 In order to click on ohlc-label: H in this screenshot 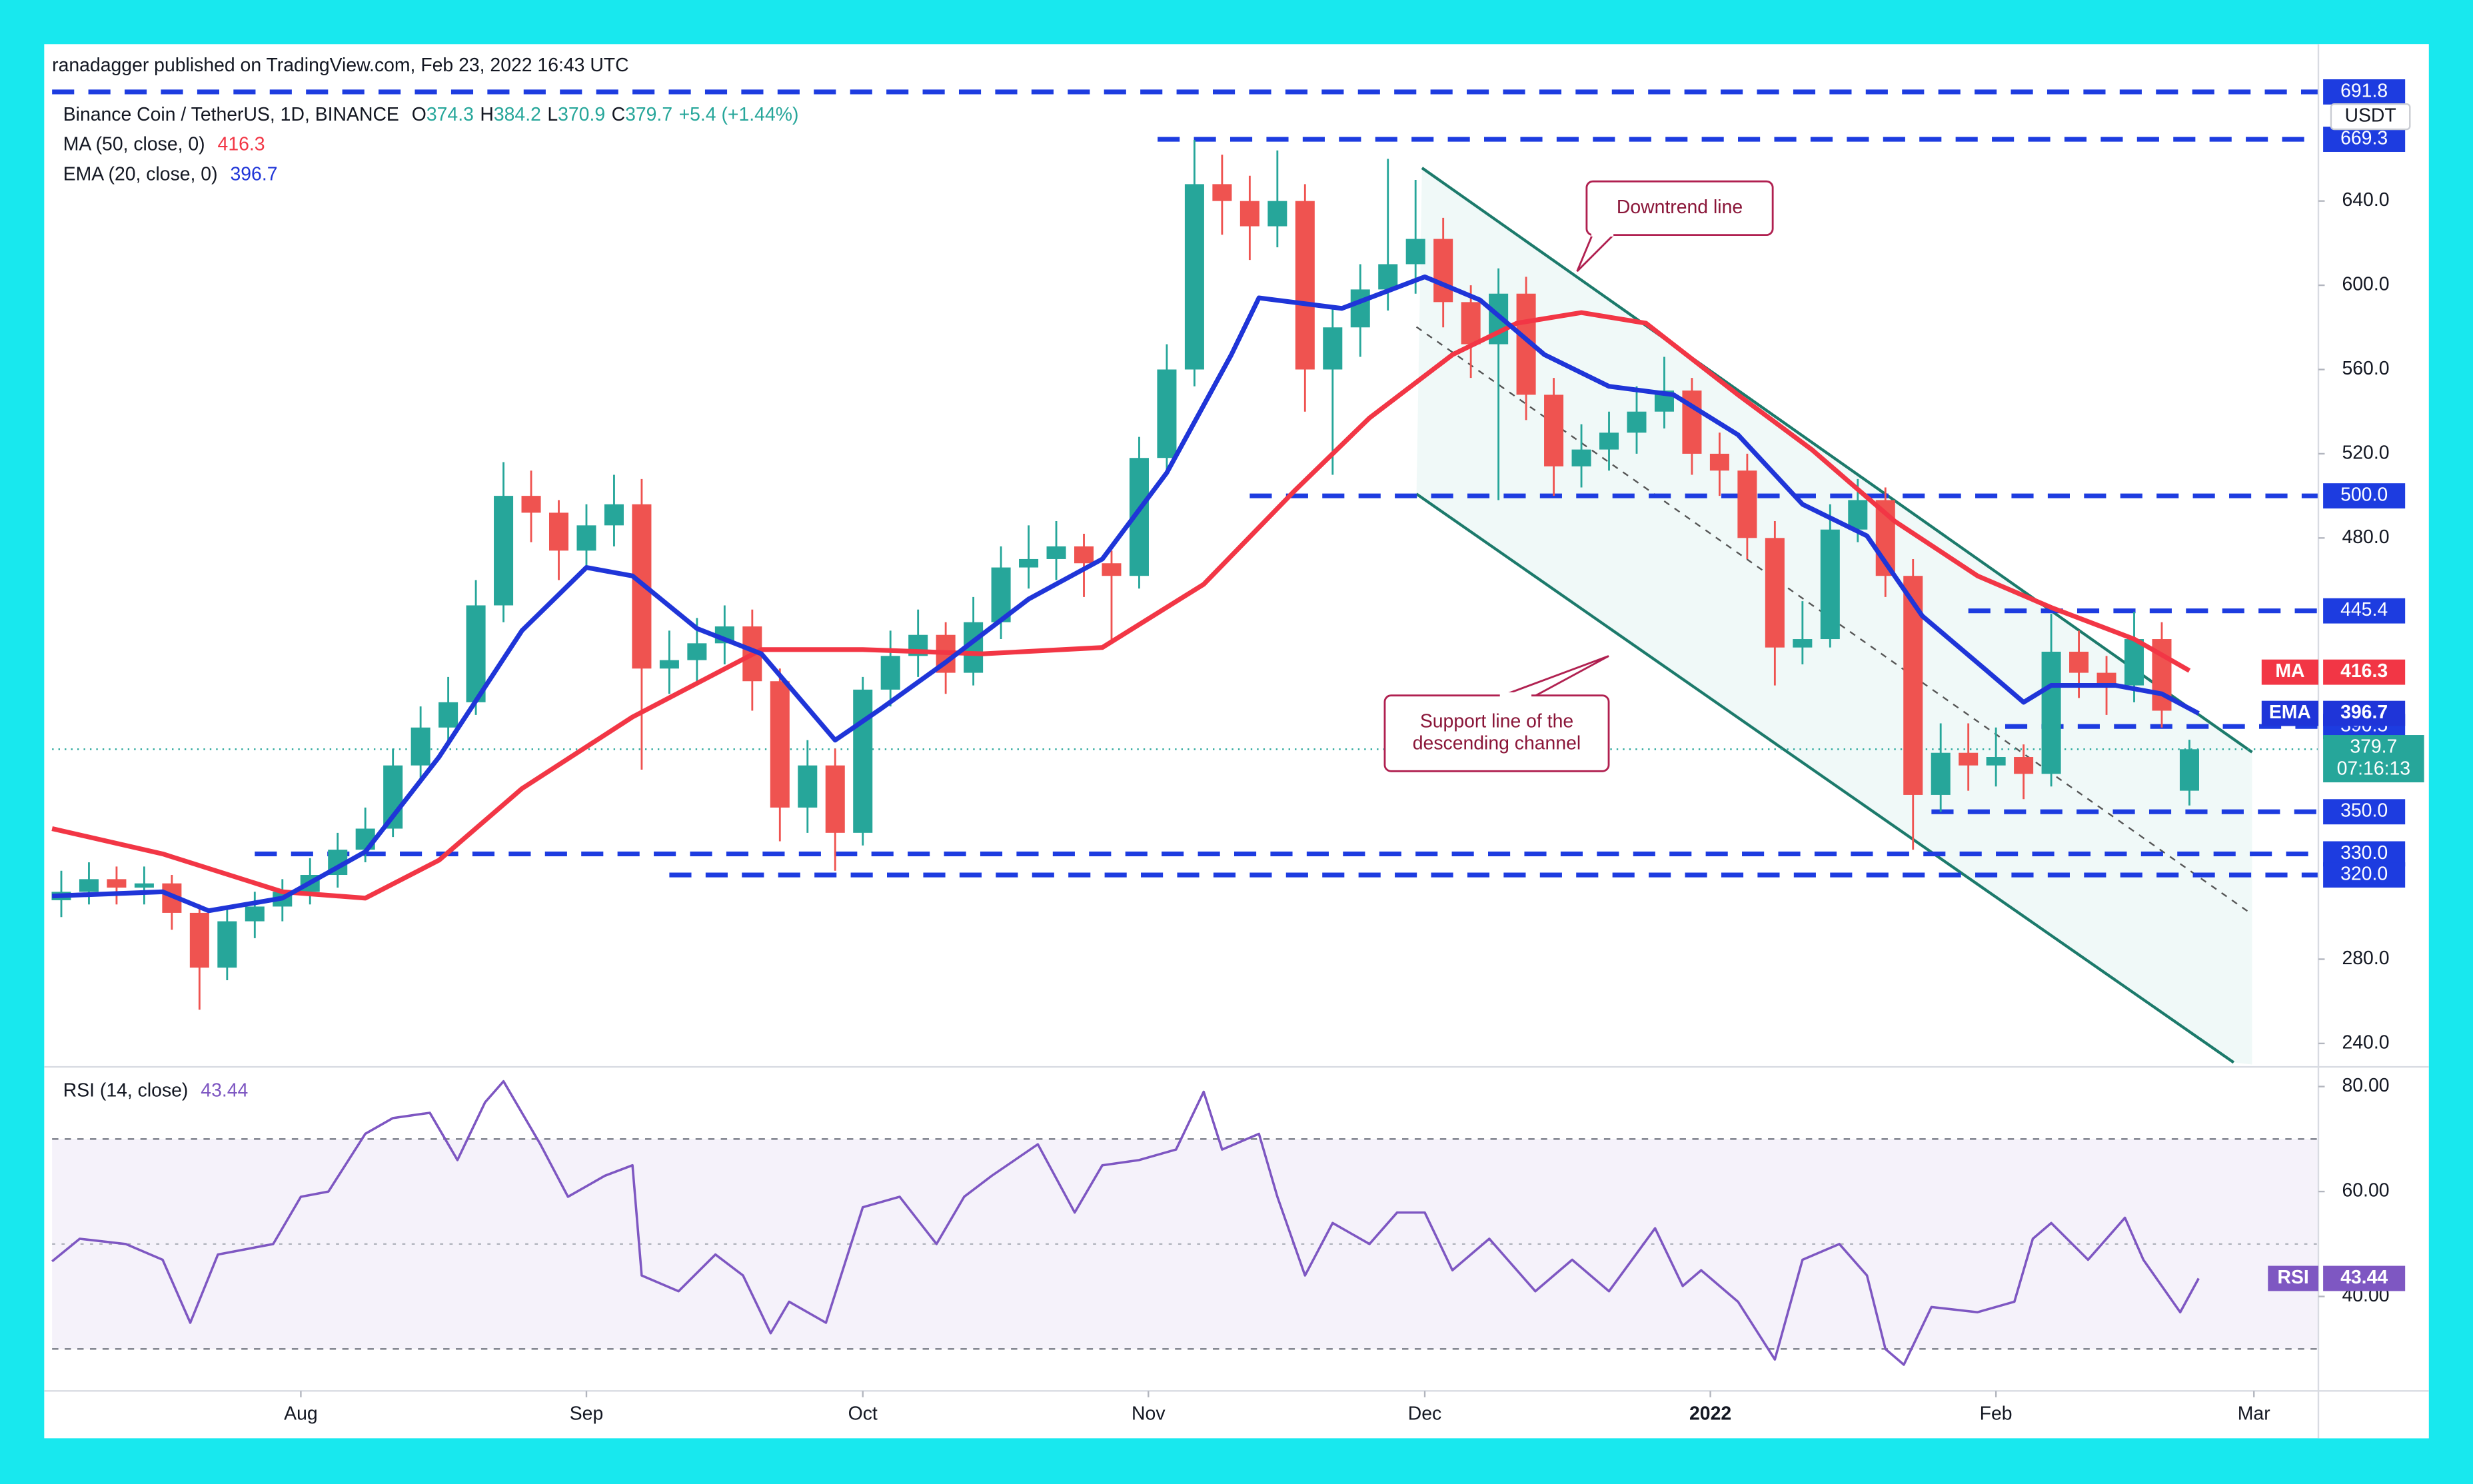, I will do `click(487, 114)`.